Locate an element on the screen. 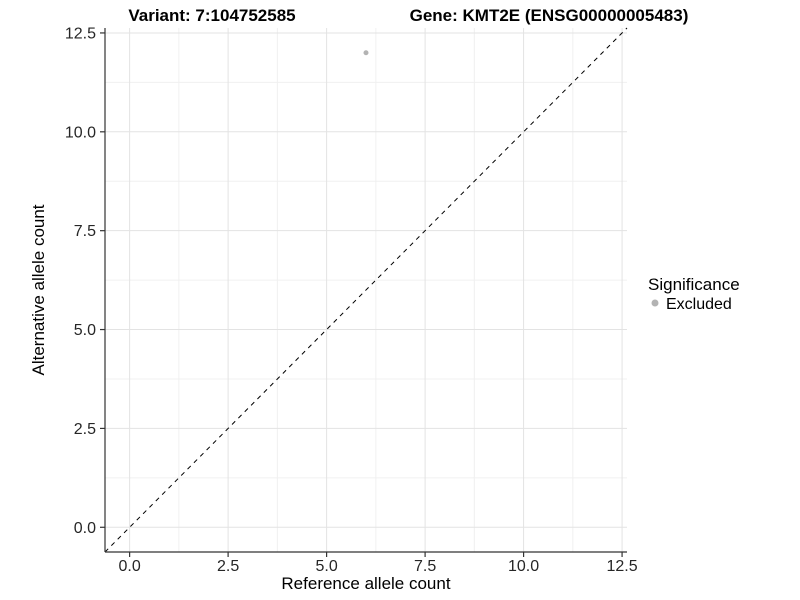  x-tick-label: 0.0 is located at coordinates (129, 566).